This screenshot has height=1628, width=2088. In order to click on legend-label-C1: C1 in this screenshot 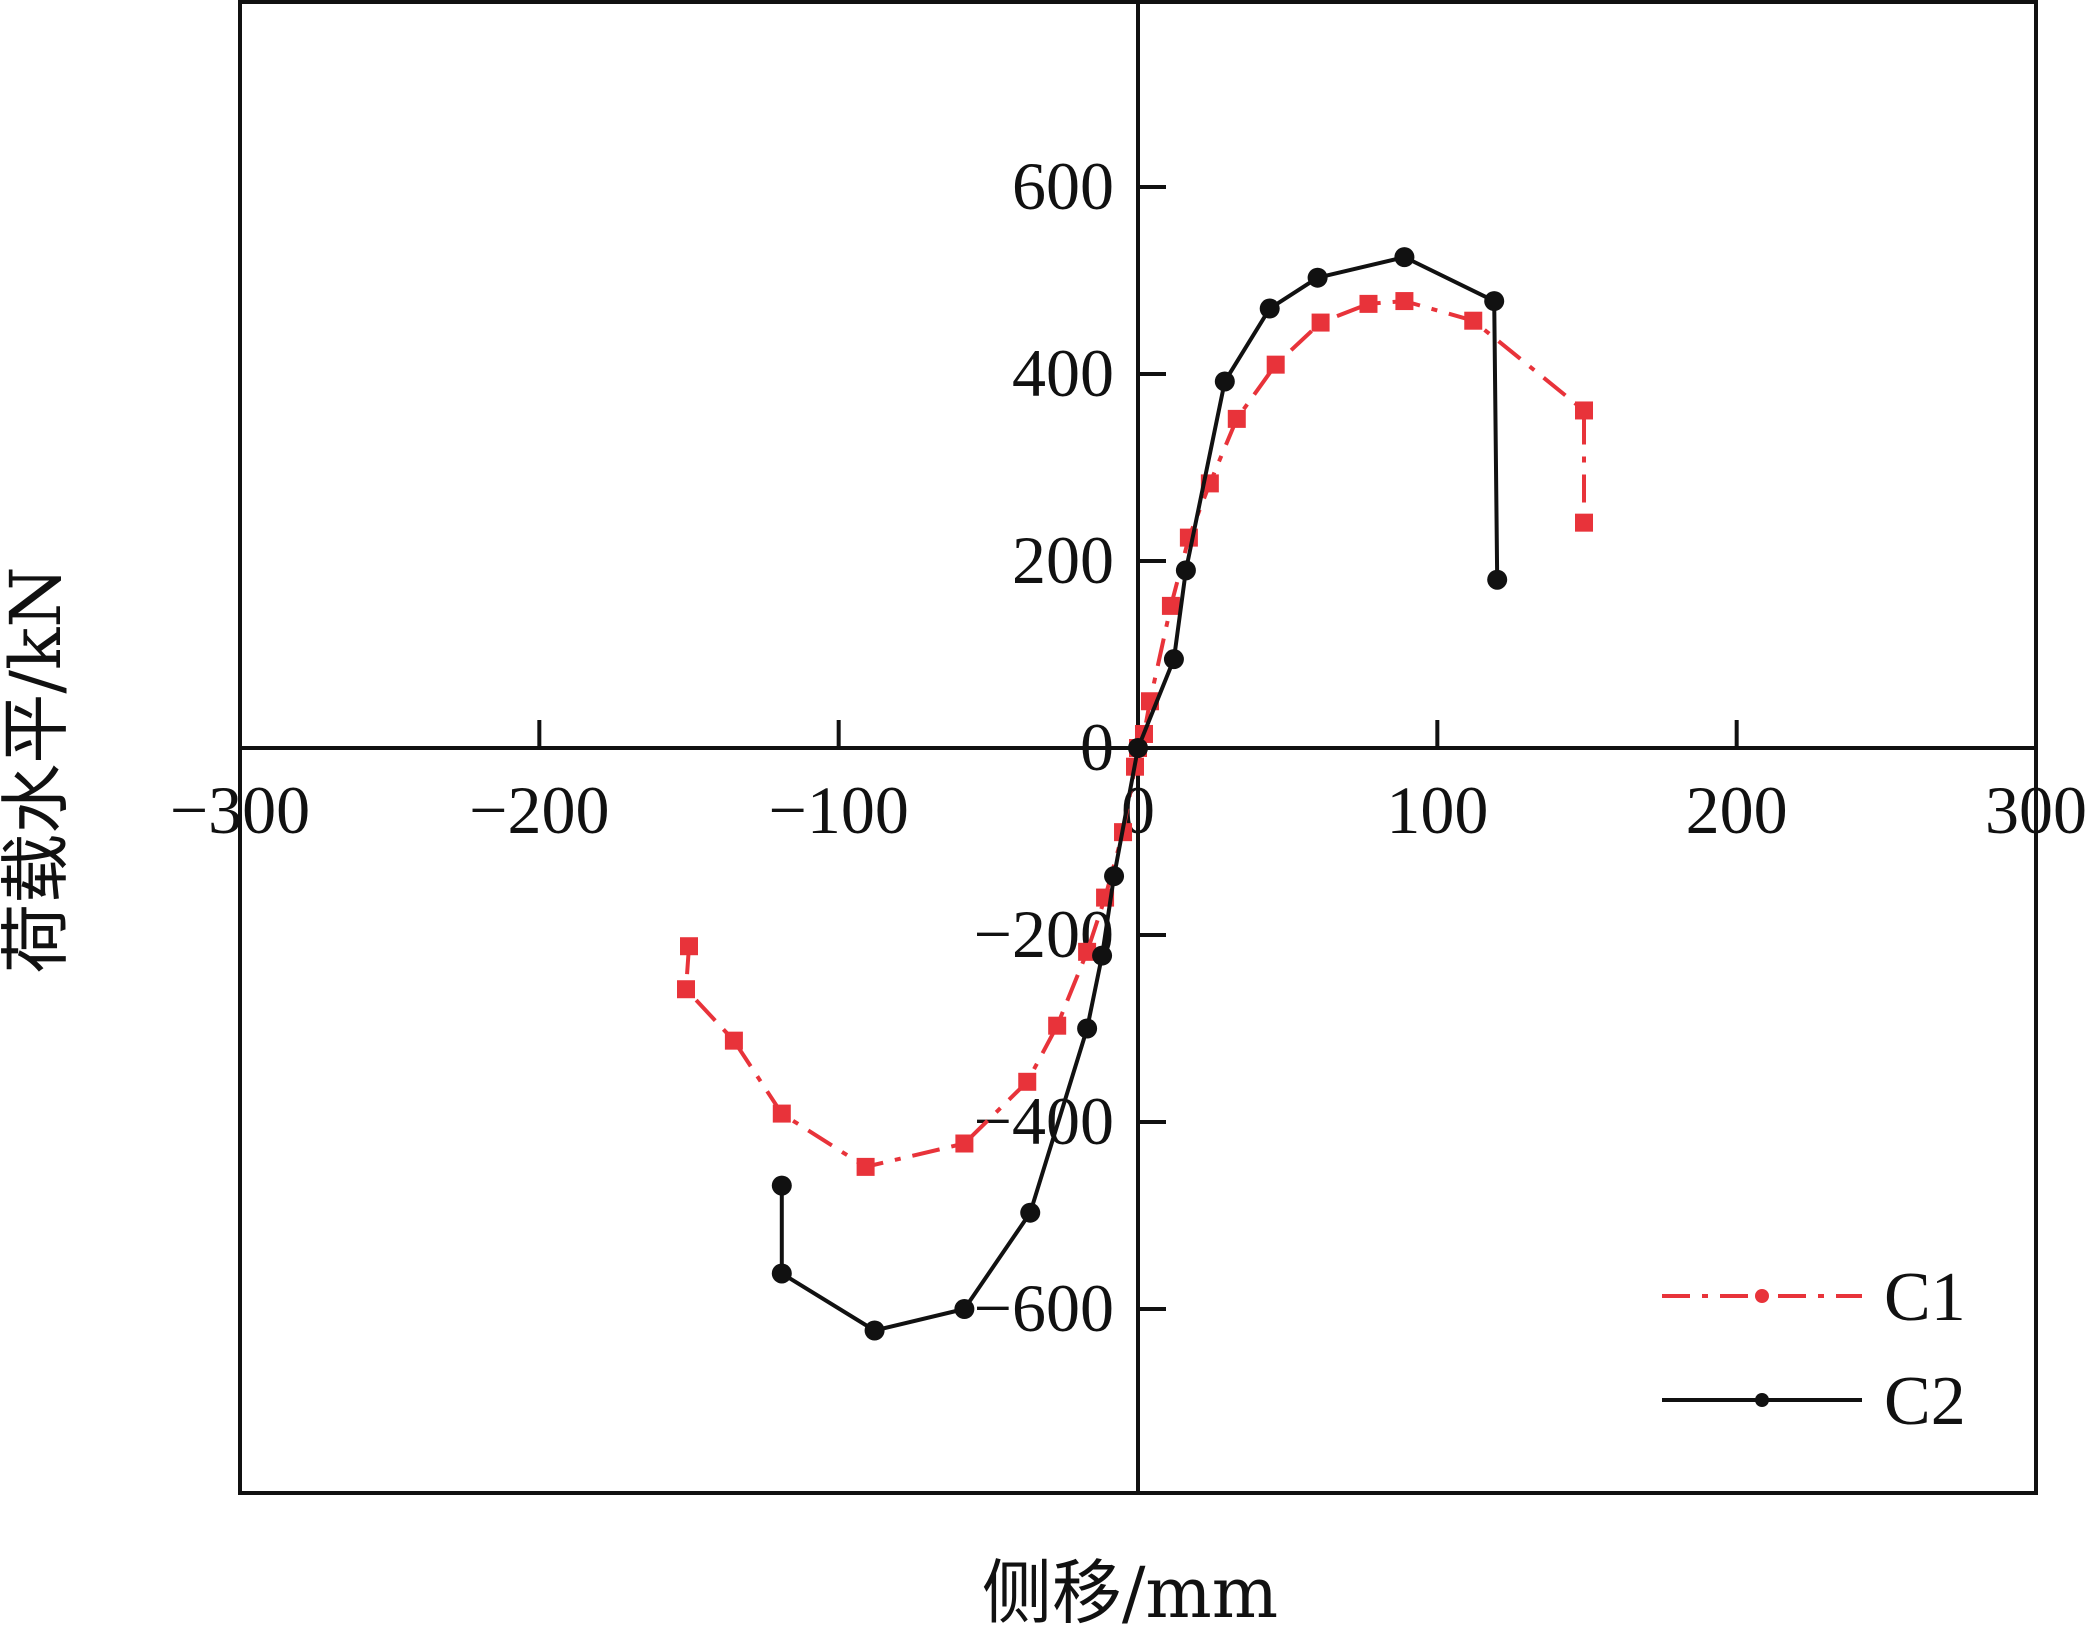, I will do `click(1925, 1297)`.